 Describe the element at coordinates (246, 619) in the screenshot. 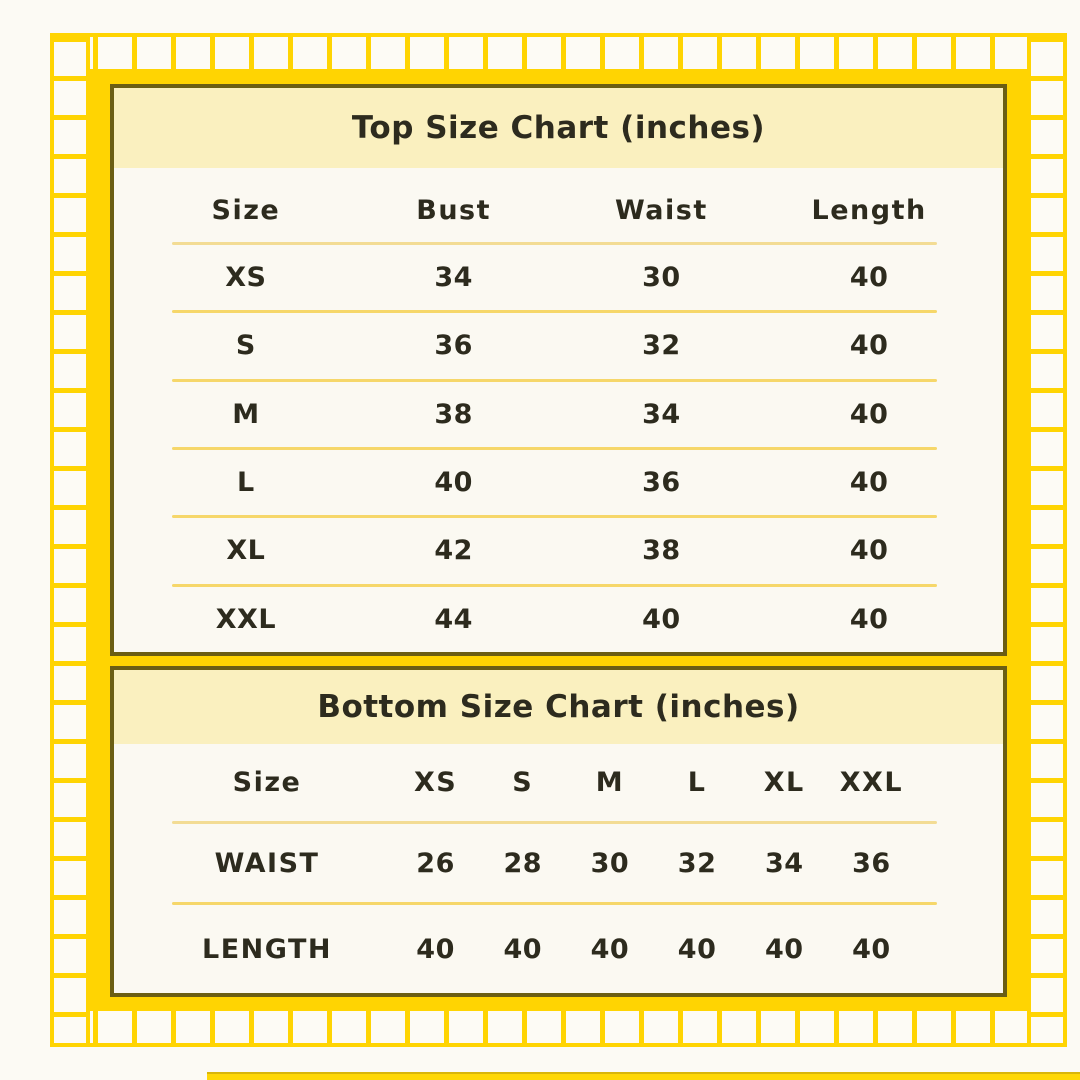

I see `size-cell: XXL` at that location.